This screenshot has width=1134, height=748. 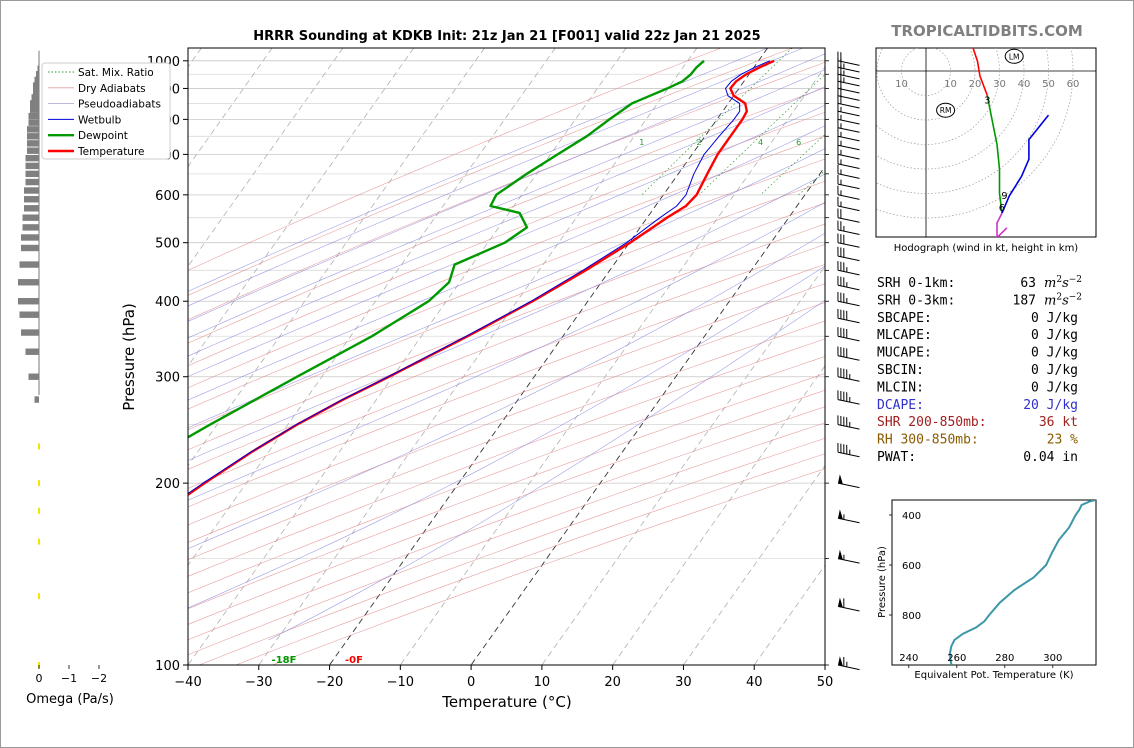 I want to click on x-tick-label: 30, so click(x=683, y=682).